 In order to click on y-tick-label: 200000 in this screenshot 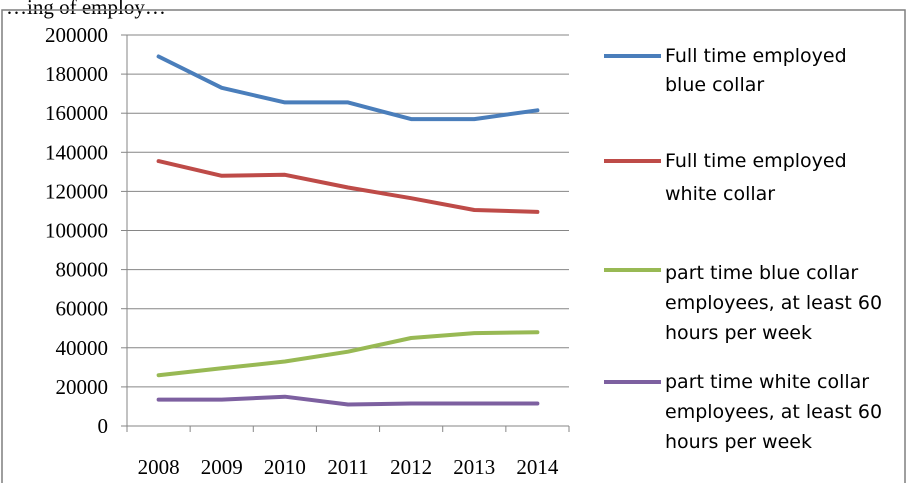, I will do `click(76, 35)`.